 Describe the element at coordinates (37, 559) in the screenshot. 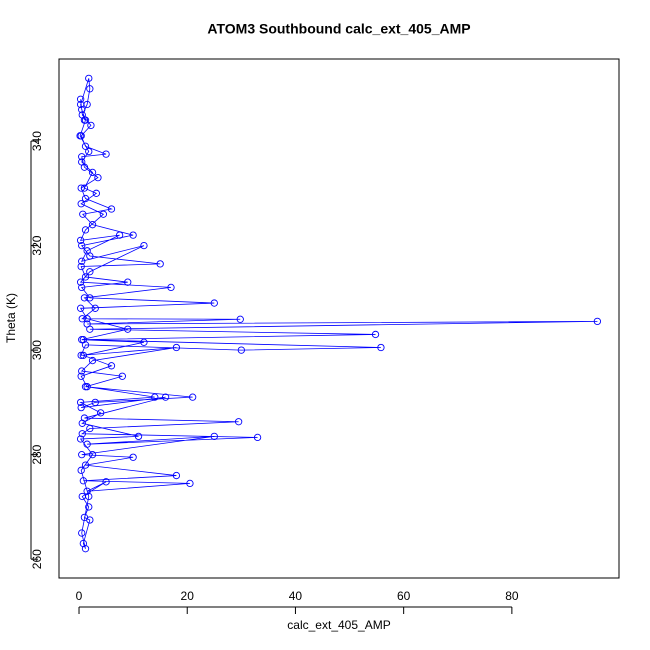

I see `y-tick-label: 260` at that location.